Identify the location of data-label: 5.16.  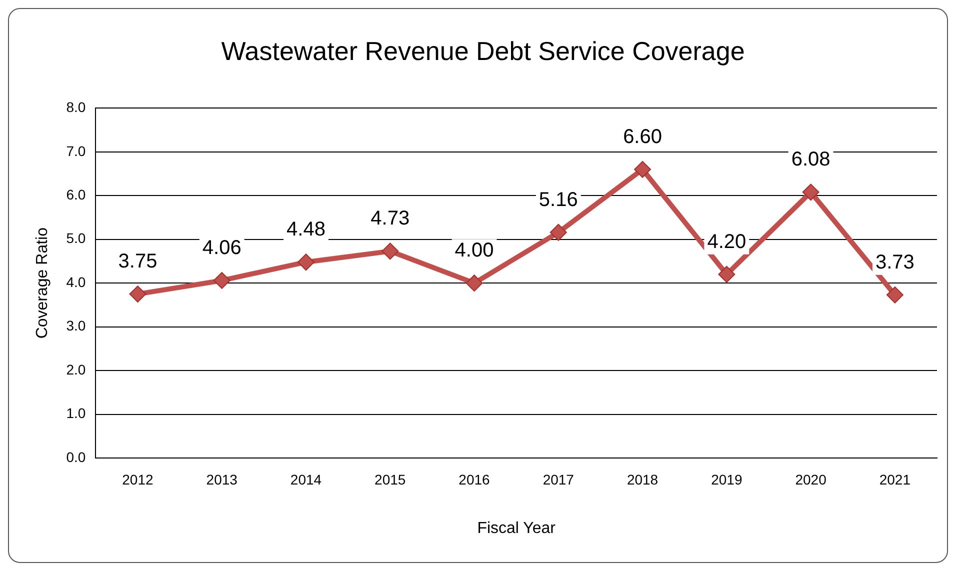
(558, 199).